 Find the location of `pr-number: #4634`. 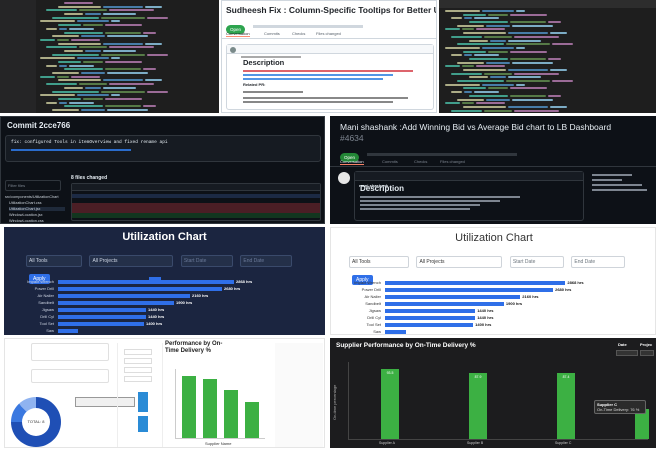

pr-number: #4634 is located at coordinates (352, 138).